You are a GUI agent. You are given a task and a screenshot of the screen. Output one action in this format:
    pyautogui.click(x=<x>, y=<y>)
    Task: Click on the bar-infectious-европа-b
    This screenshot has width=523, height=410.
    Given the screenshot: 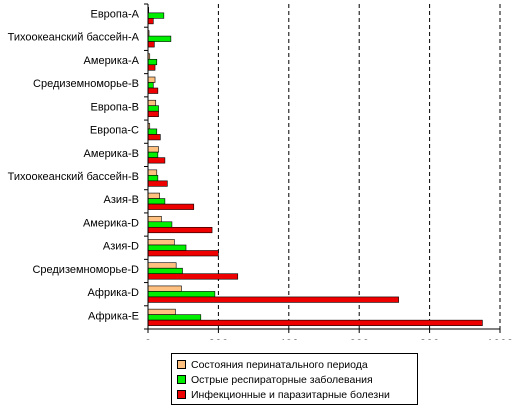 What is the action you would take?
    pyautogui.click(x=153, y=114)
    